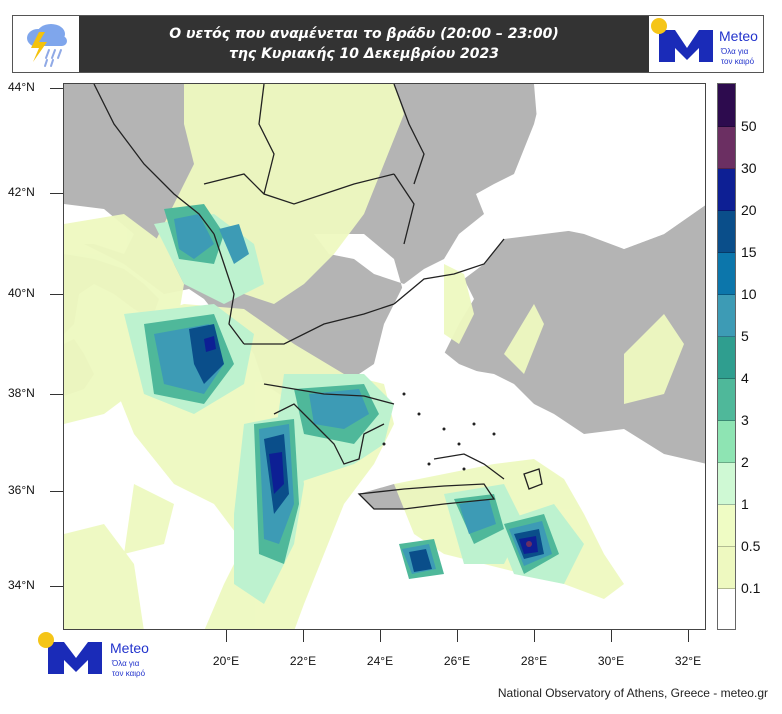 Image resolution: width=782 pixels, height=714 pixels. What do you see at coordinates (21, 192) in the screenshot?
I see `lat-label-42: 42°N` at bounding box center [21, 192].